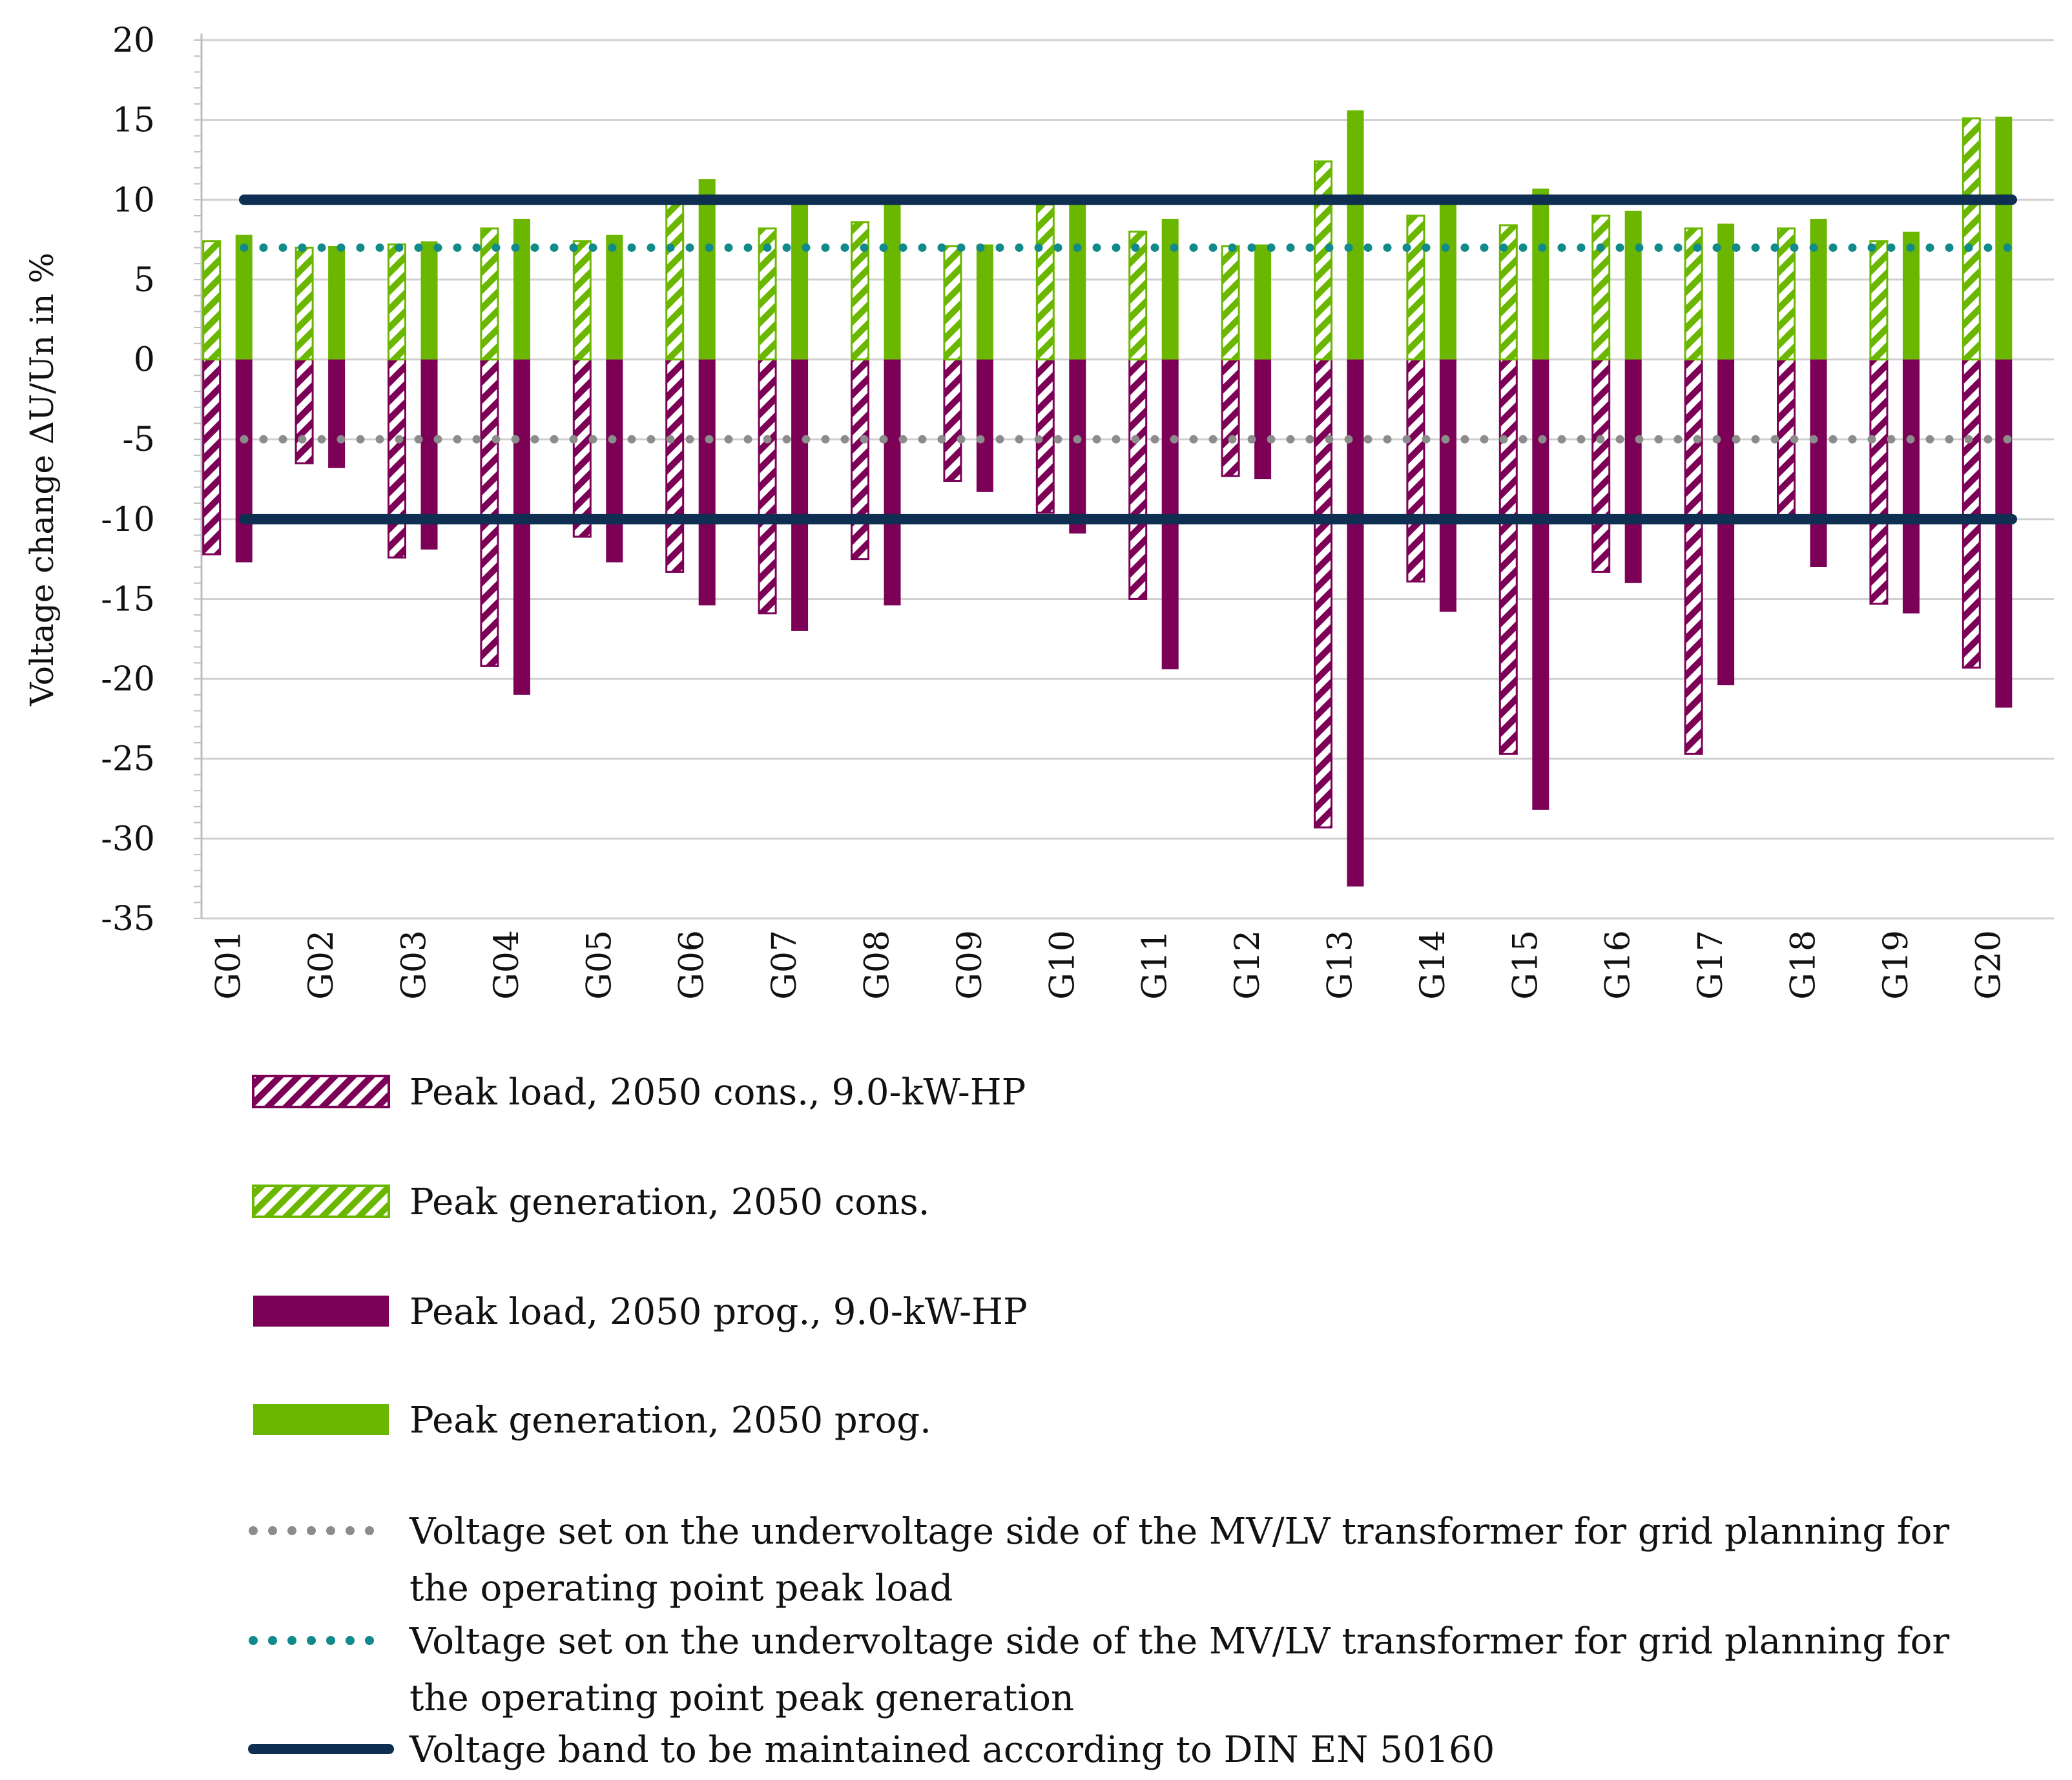  Describe the element at coordinates (1263, 302) in the screenshot. I see `bar-4-g12` at that location.